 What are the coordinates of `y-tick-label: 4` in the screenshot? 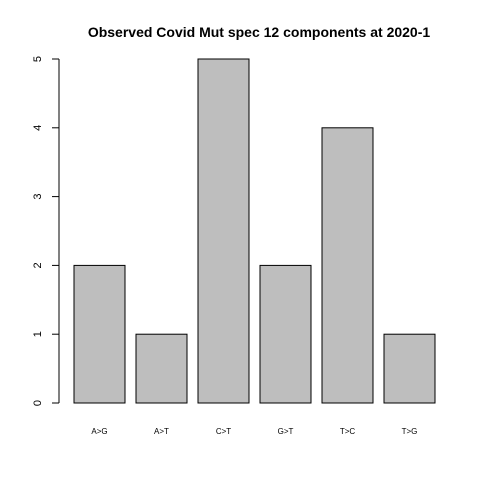 It's located at (38, 128).